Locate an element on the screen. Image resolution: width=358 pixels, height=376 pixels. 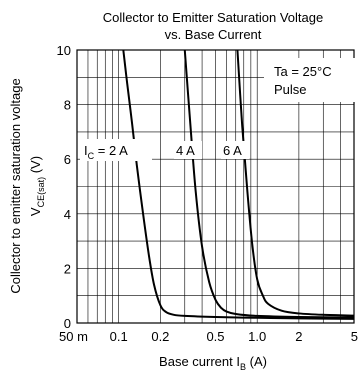
x-tick-label: 2 is located at coordinates (298, 336).